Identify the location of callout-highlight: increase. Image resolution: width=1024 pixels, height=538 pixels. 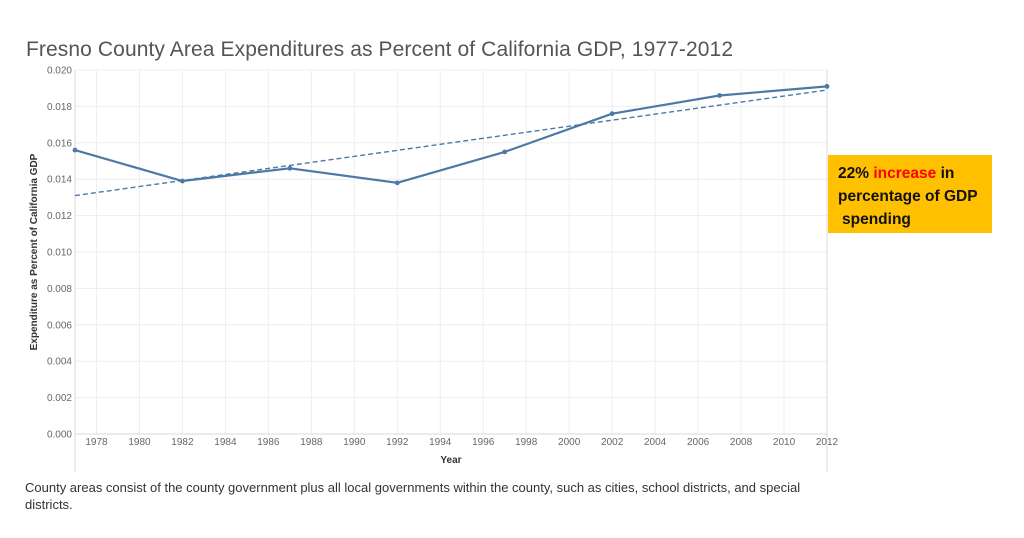
(905, 173).